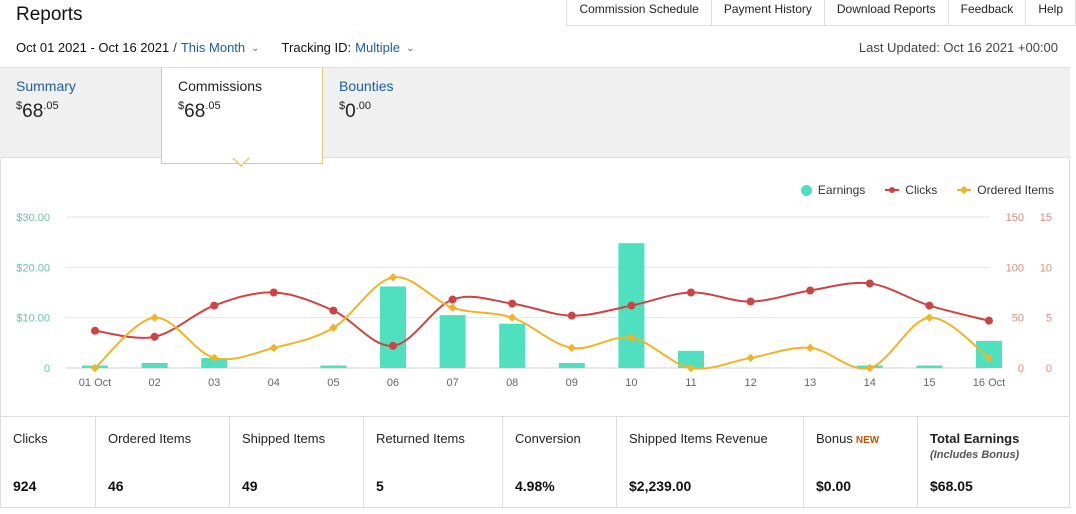 Image resolution: width=1076 pixels, height=514 pixels. I want to click on stat-shipped-revenue: Shipped Items Revenue $2,239.00, so click(710, 462).